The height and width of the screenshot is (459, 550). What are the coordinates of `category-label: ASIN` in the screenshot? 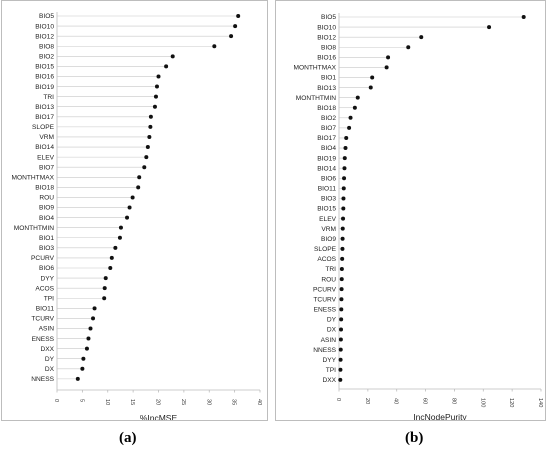 It's located at (329, 340).